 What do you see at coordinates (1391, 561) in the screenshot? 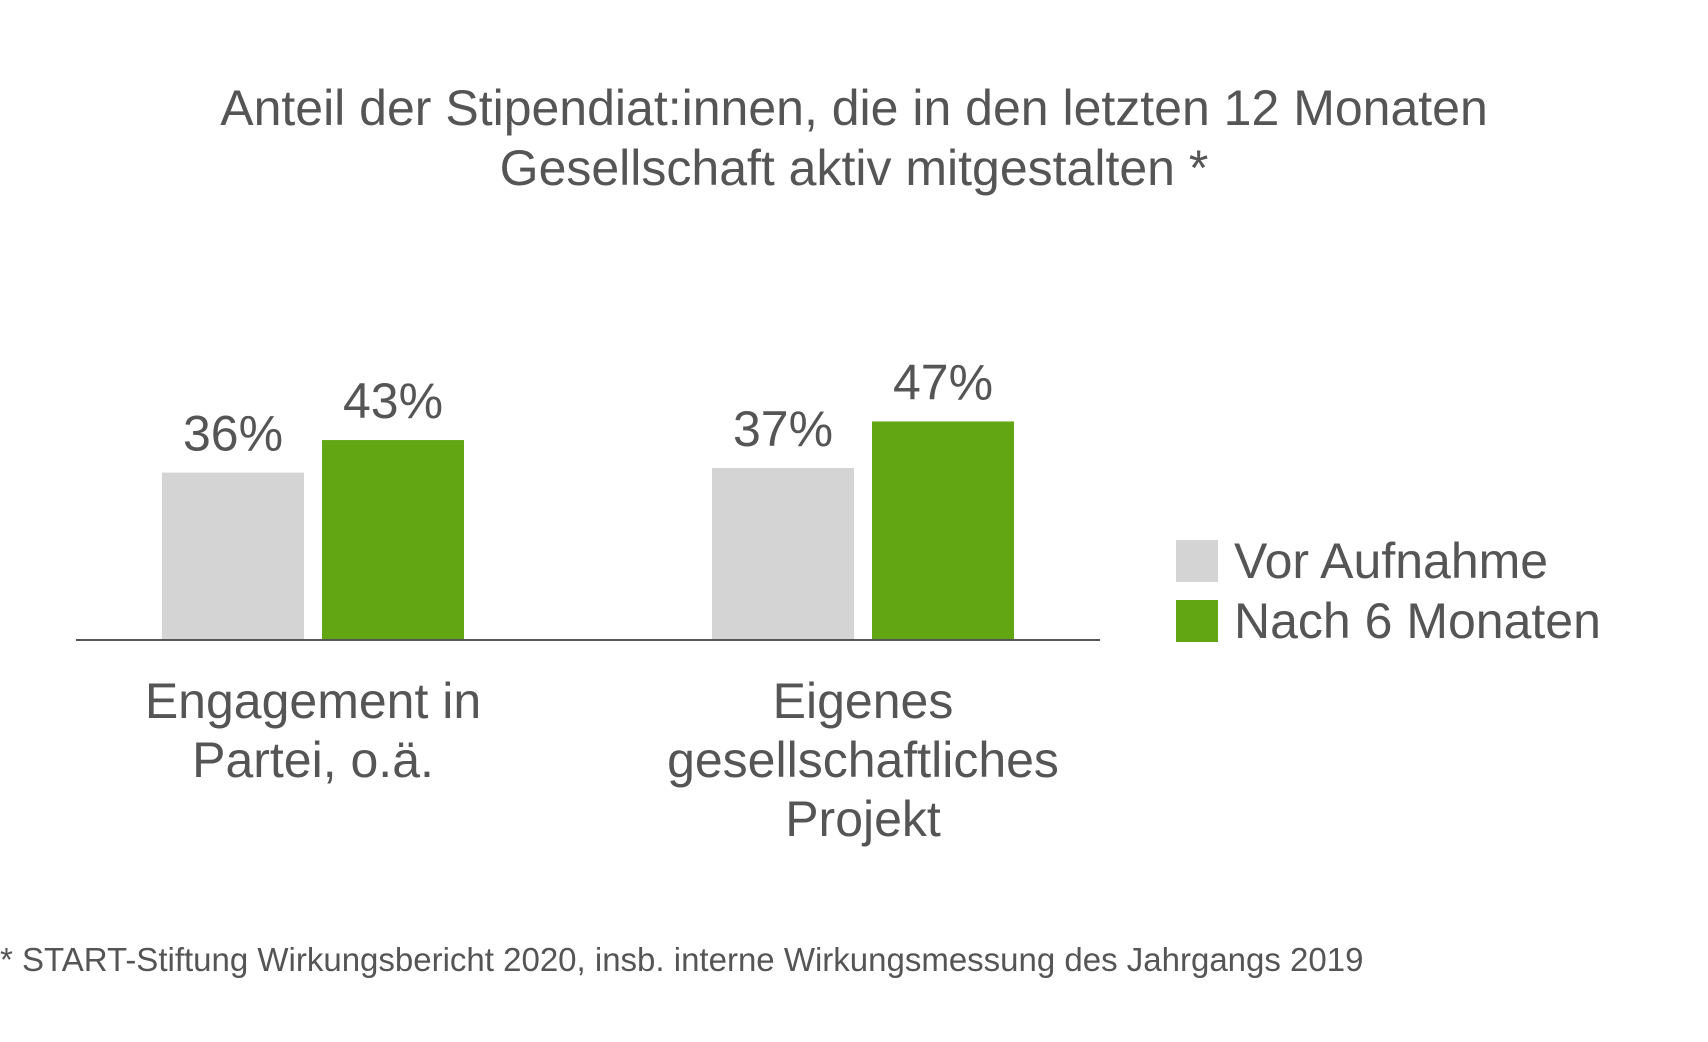
I see `legend-label-vor-aufnahme: Vor Aufnahme` at bounding box center [1391, 561].